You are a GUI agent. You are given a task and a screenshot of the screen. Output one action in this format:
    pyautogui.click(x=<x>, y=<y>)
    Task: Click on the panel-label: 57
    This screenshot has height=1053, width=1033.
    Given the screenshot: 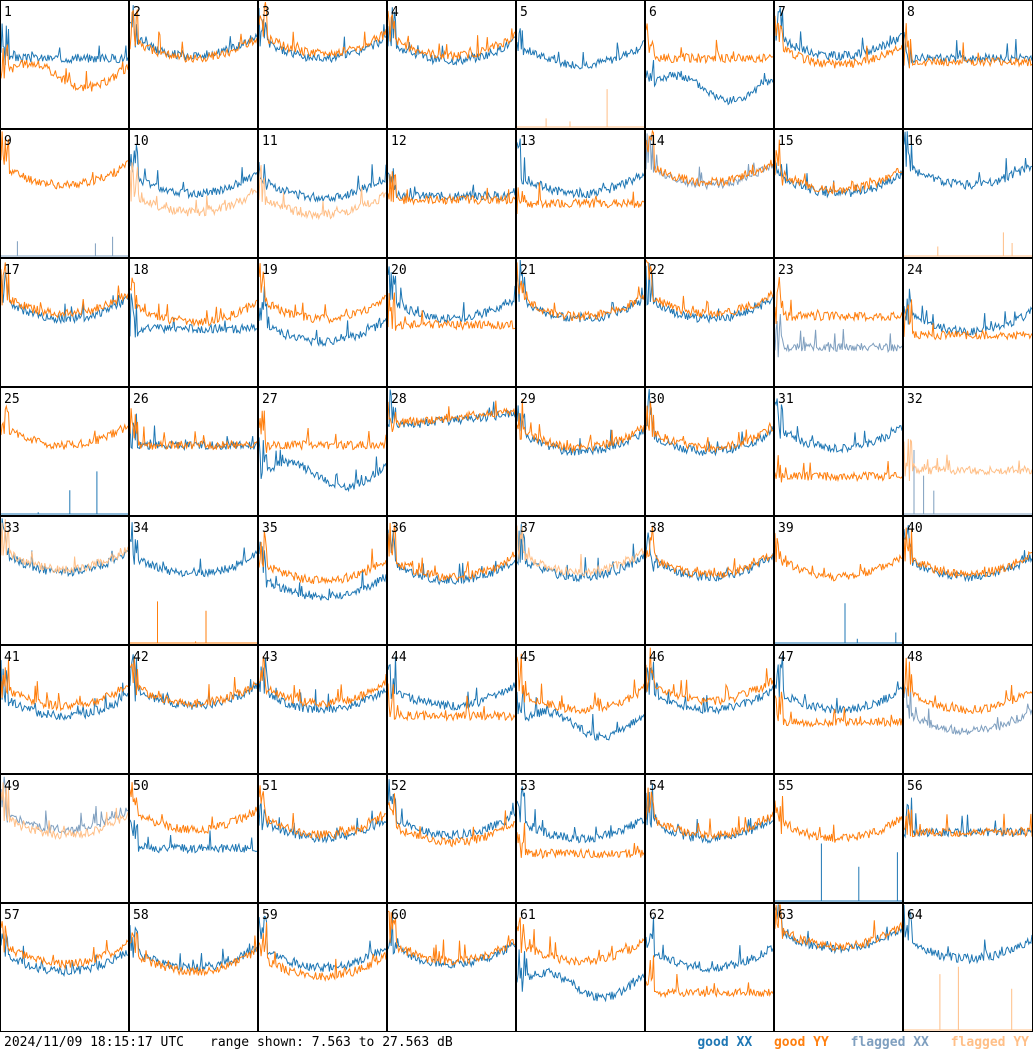 What is the action you would take?
    pyautogui.click(x=12, y=915)
    